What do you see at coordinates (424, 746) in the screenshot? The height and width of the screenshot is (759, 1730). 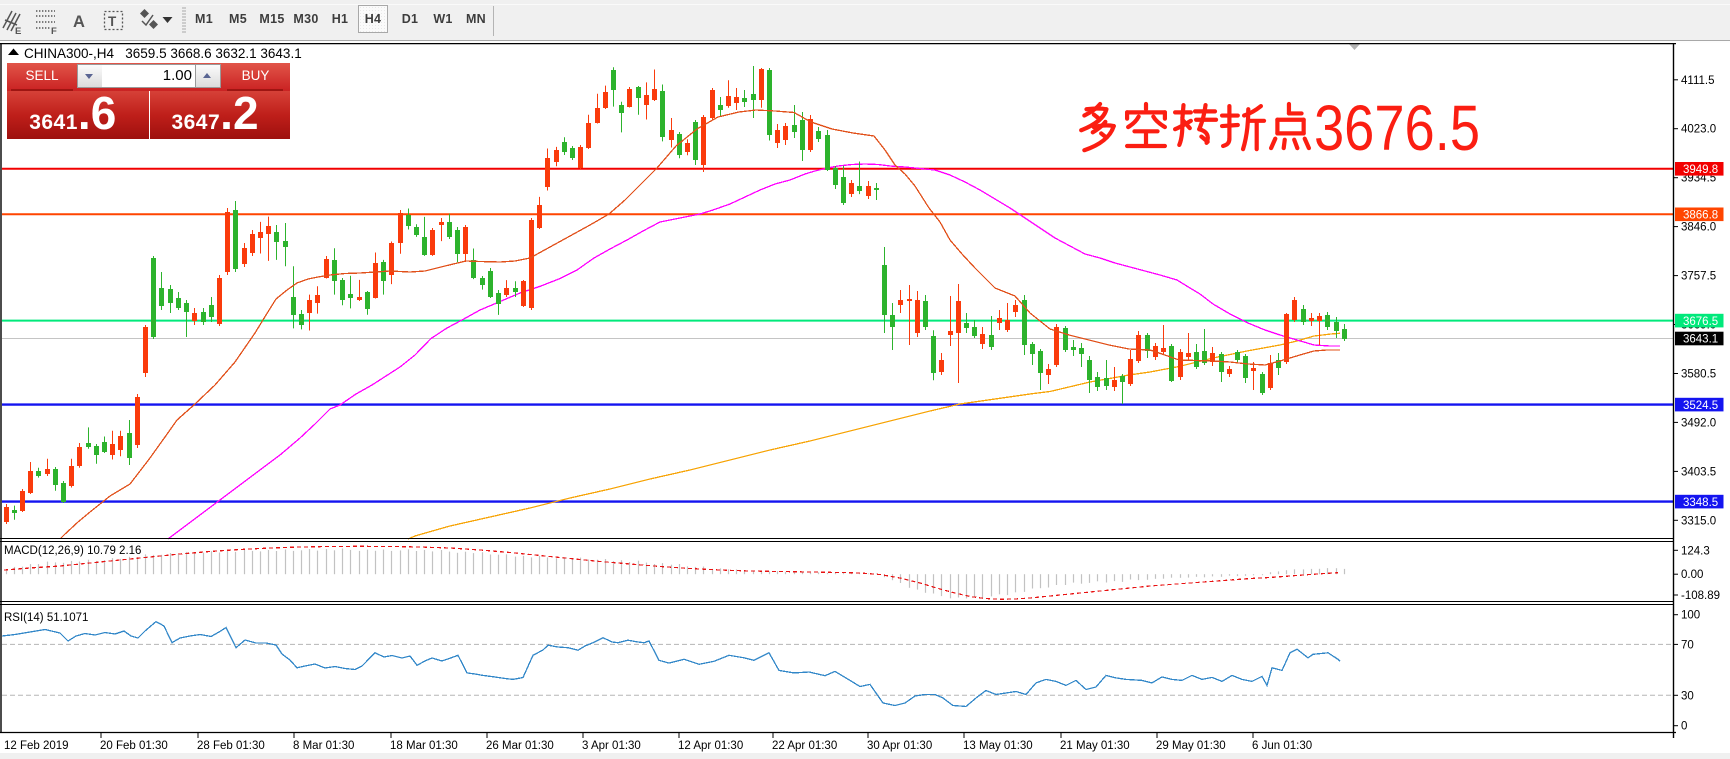 I see `svg-text: 18 Mar 01:30` at bounding box center [424, 746].